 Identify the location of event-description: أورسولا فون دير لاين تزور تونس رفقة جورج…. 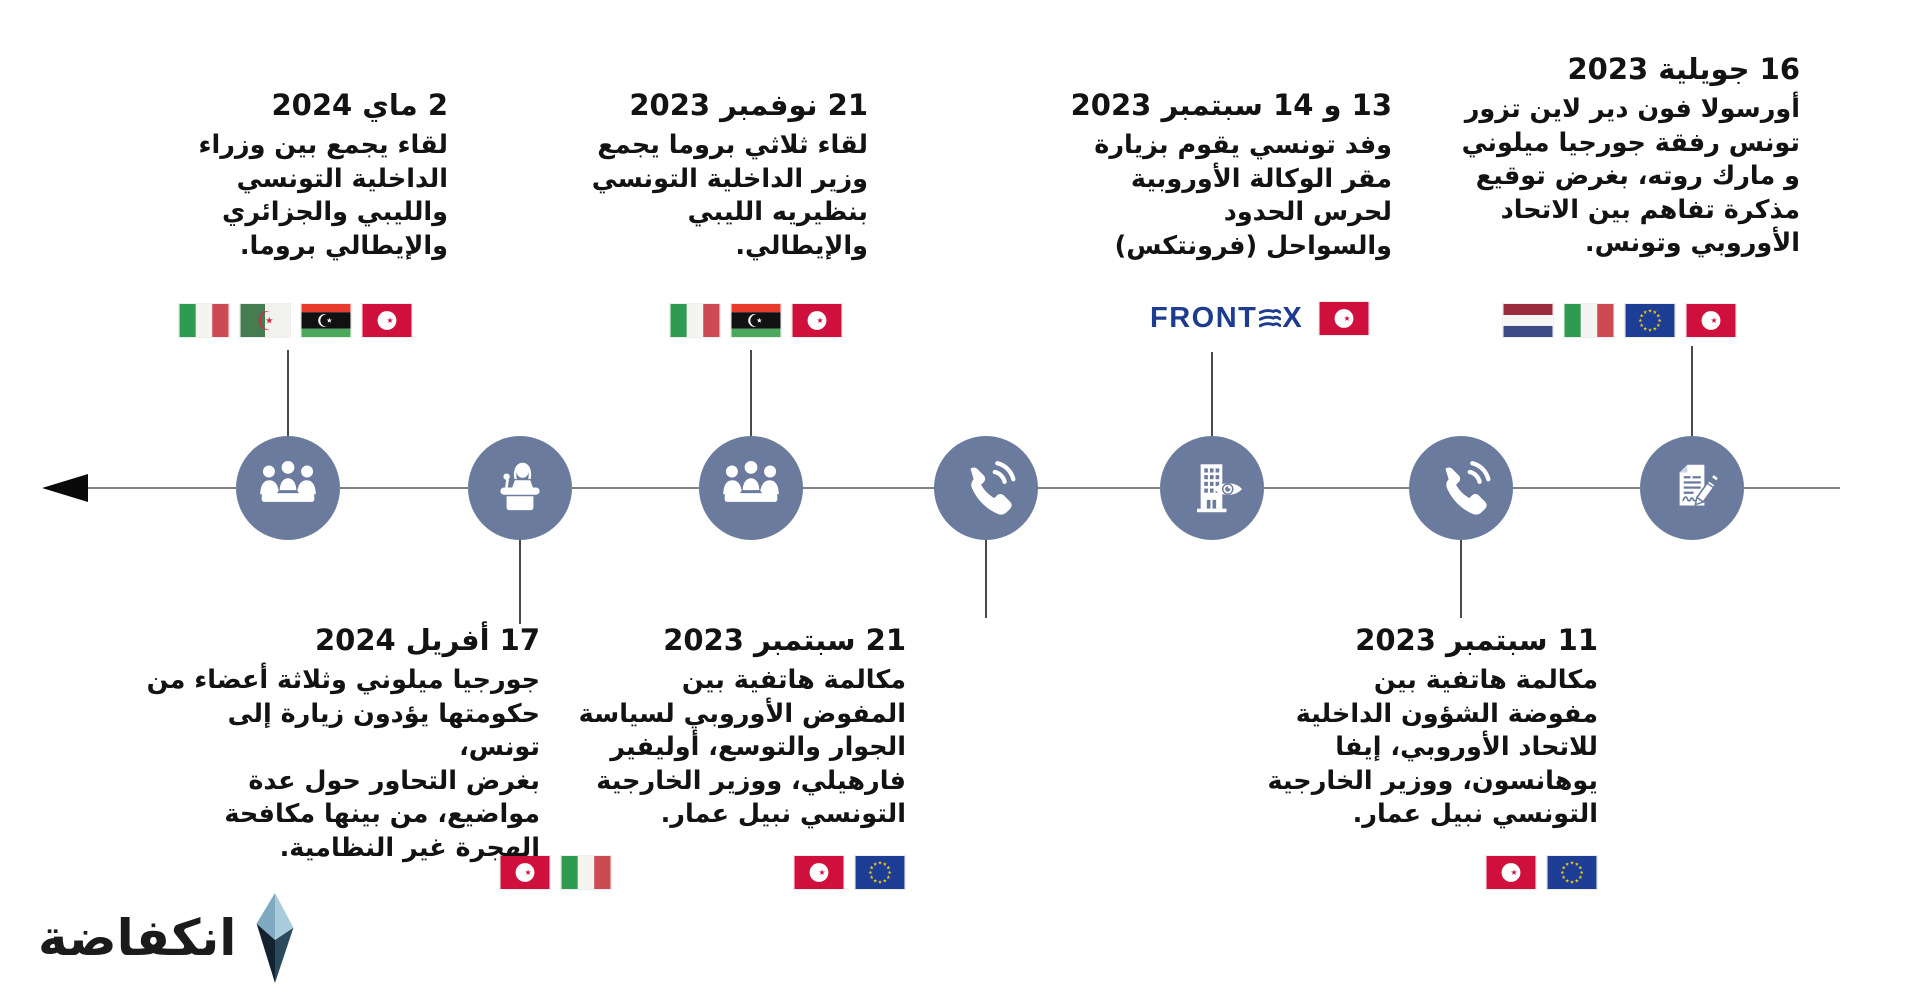
(1630, 176).